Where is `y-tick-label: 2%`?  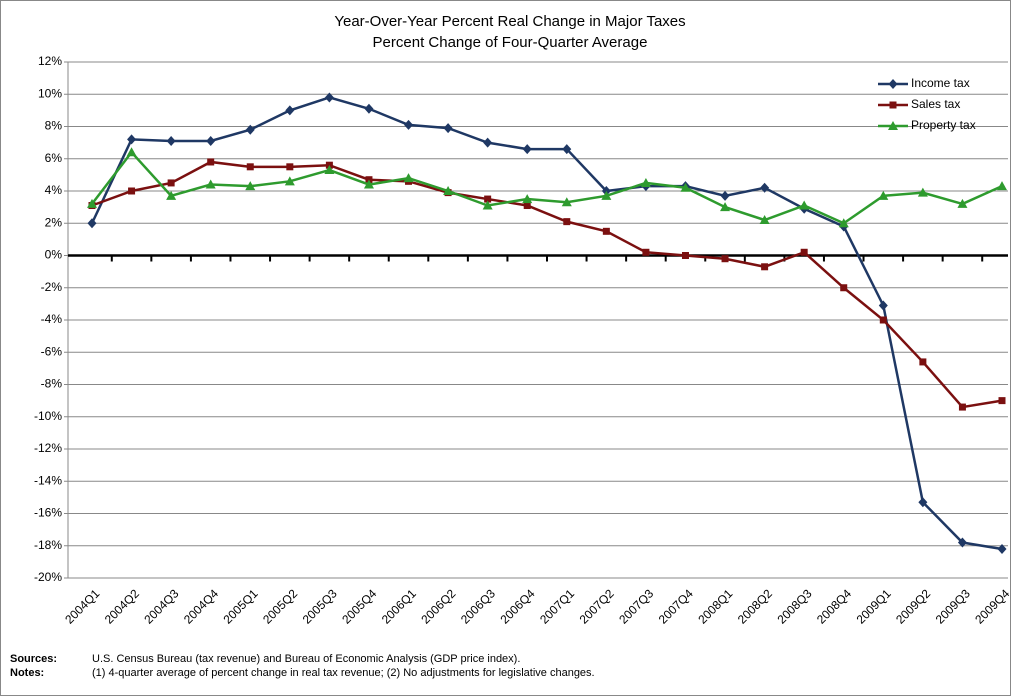
y-tick-label: 2% is located at coordinates (54, 222).